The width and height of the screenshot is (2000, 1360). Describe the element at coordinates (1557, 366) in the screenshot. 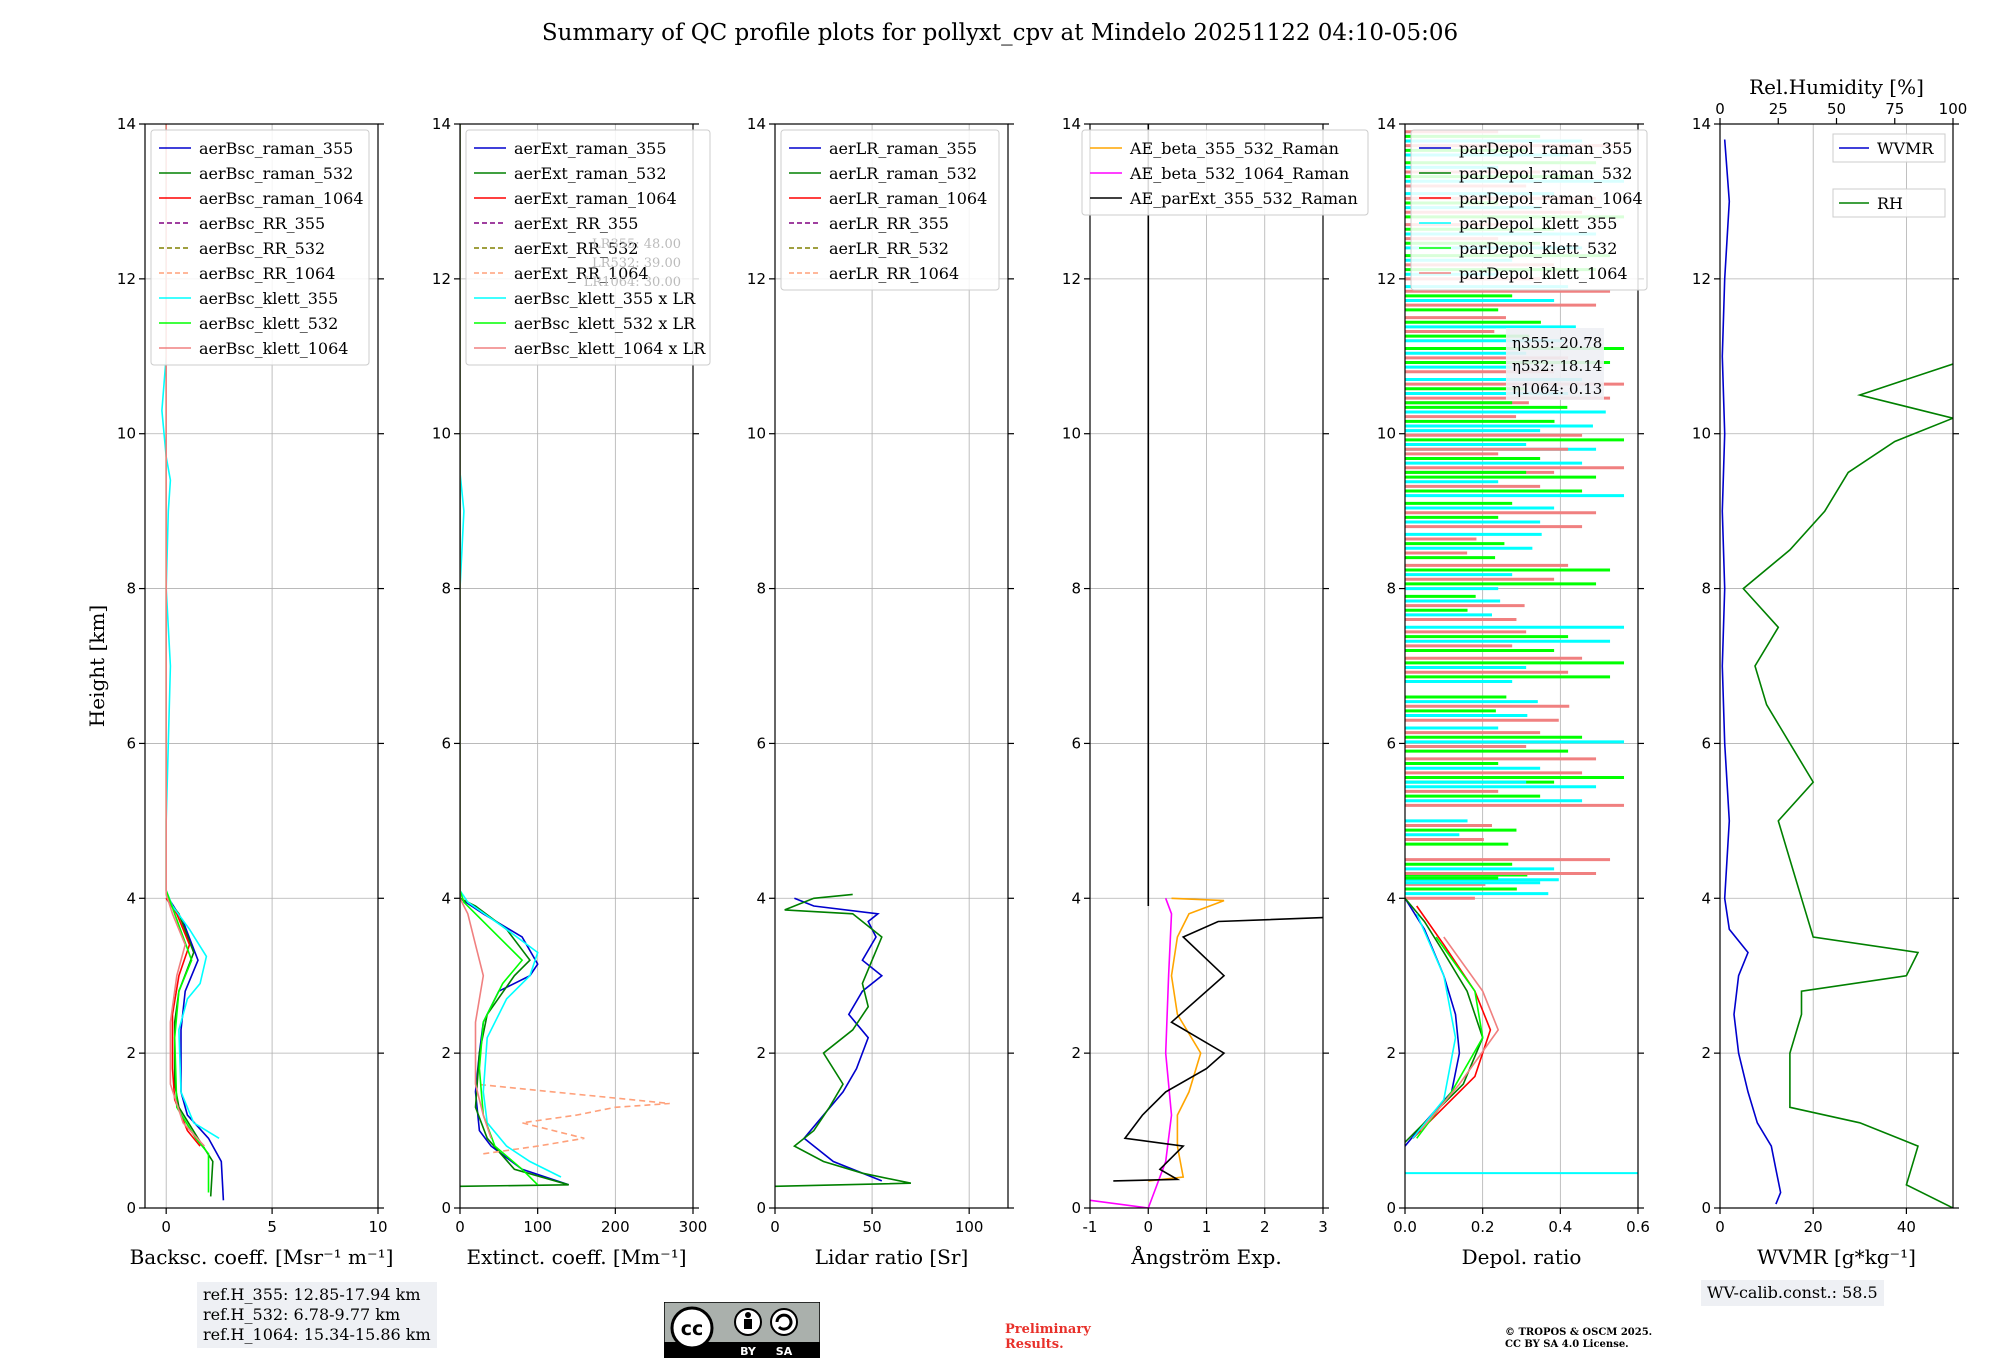

I see `eta-label: η532: 18.14` at that location.